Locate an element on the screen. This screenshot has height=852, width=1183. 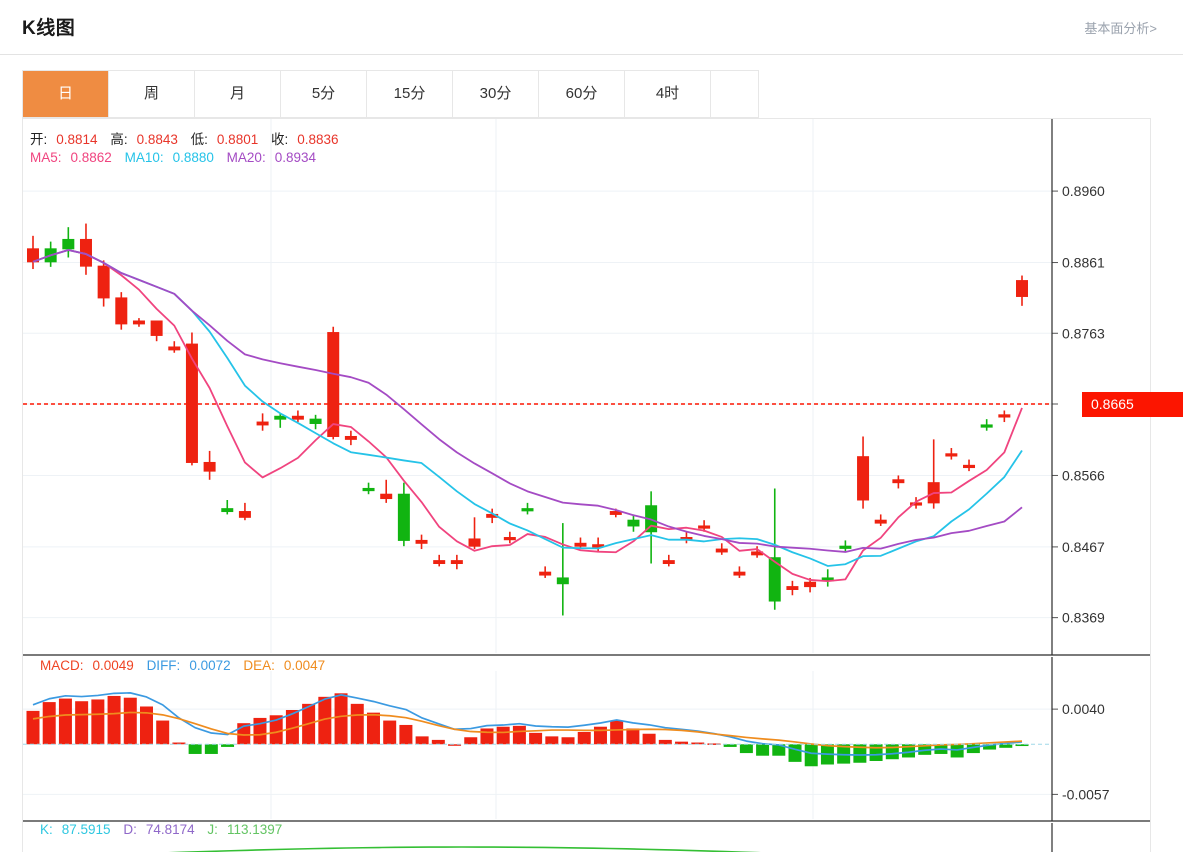
macd-axis-label: 0.0040 is located at coordinates (1083, 709).